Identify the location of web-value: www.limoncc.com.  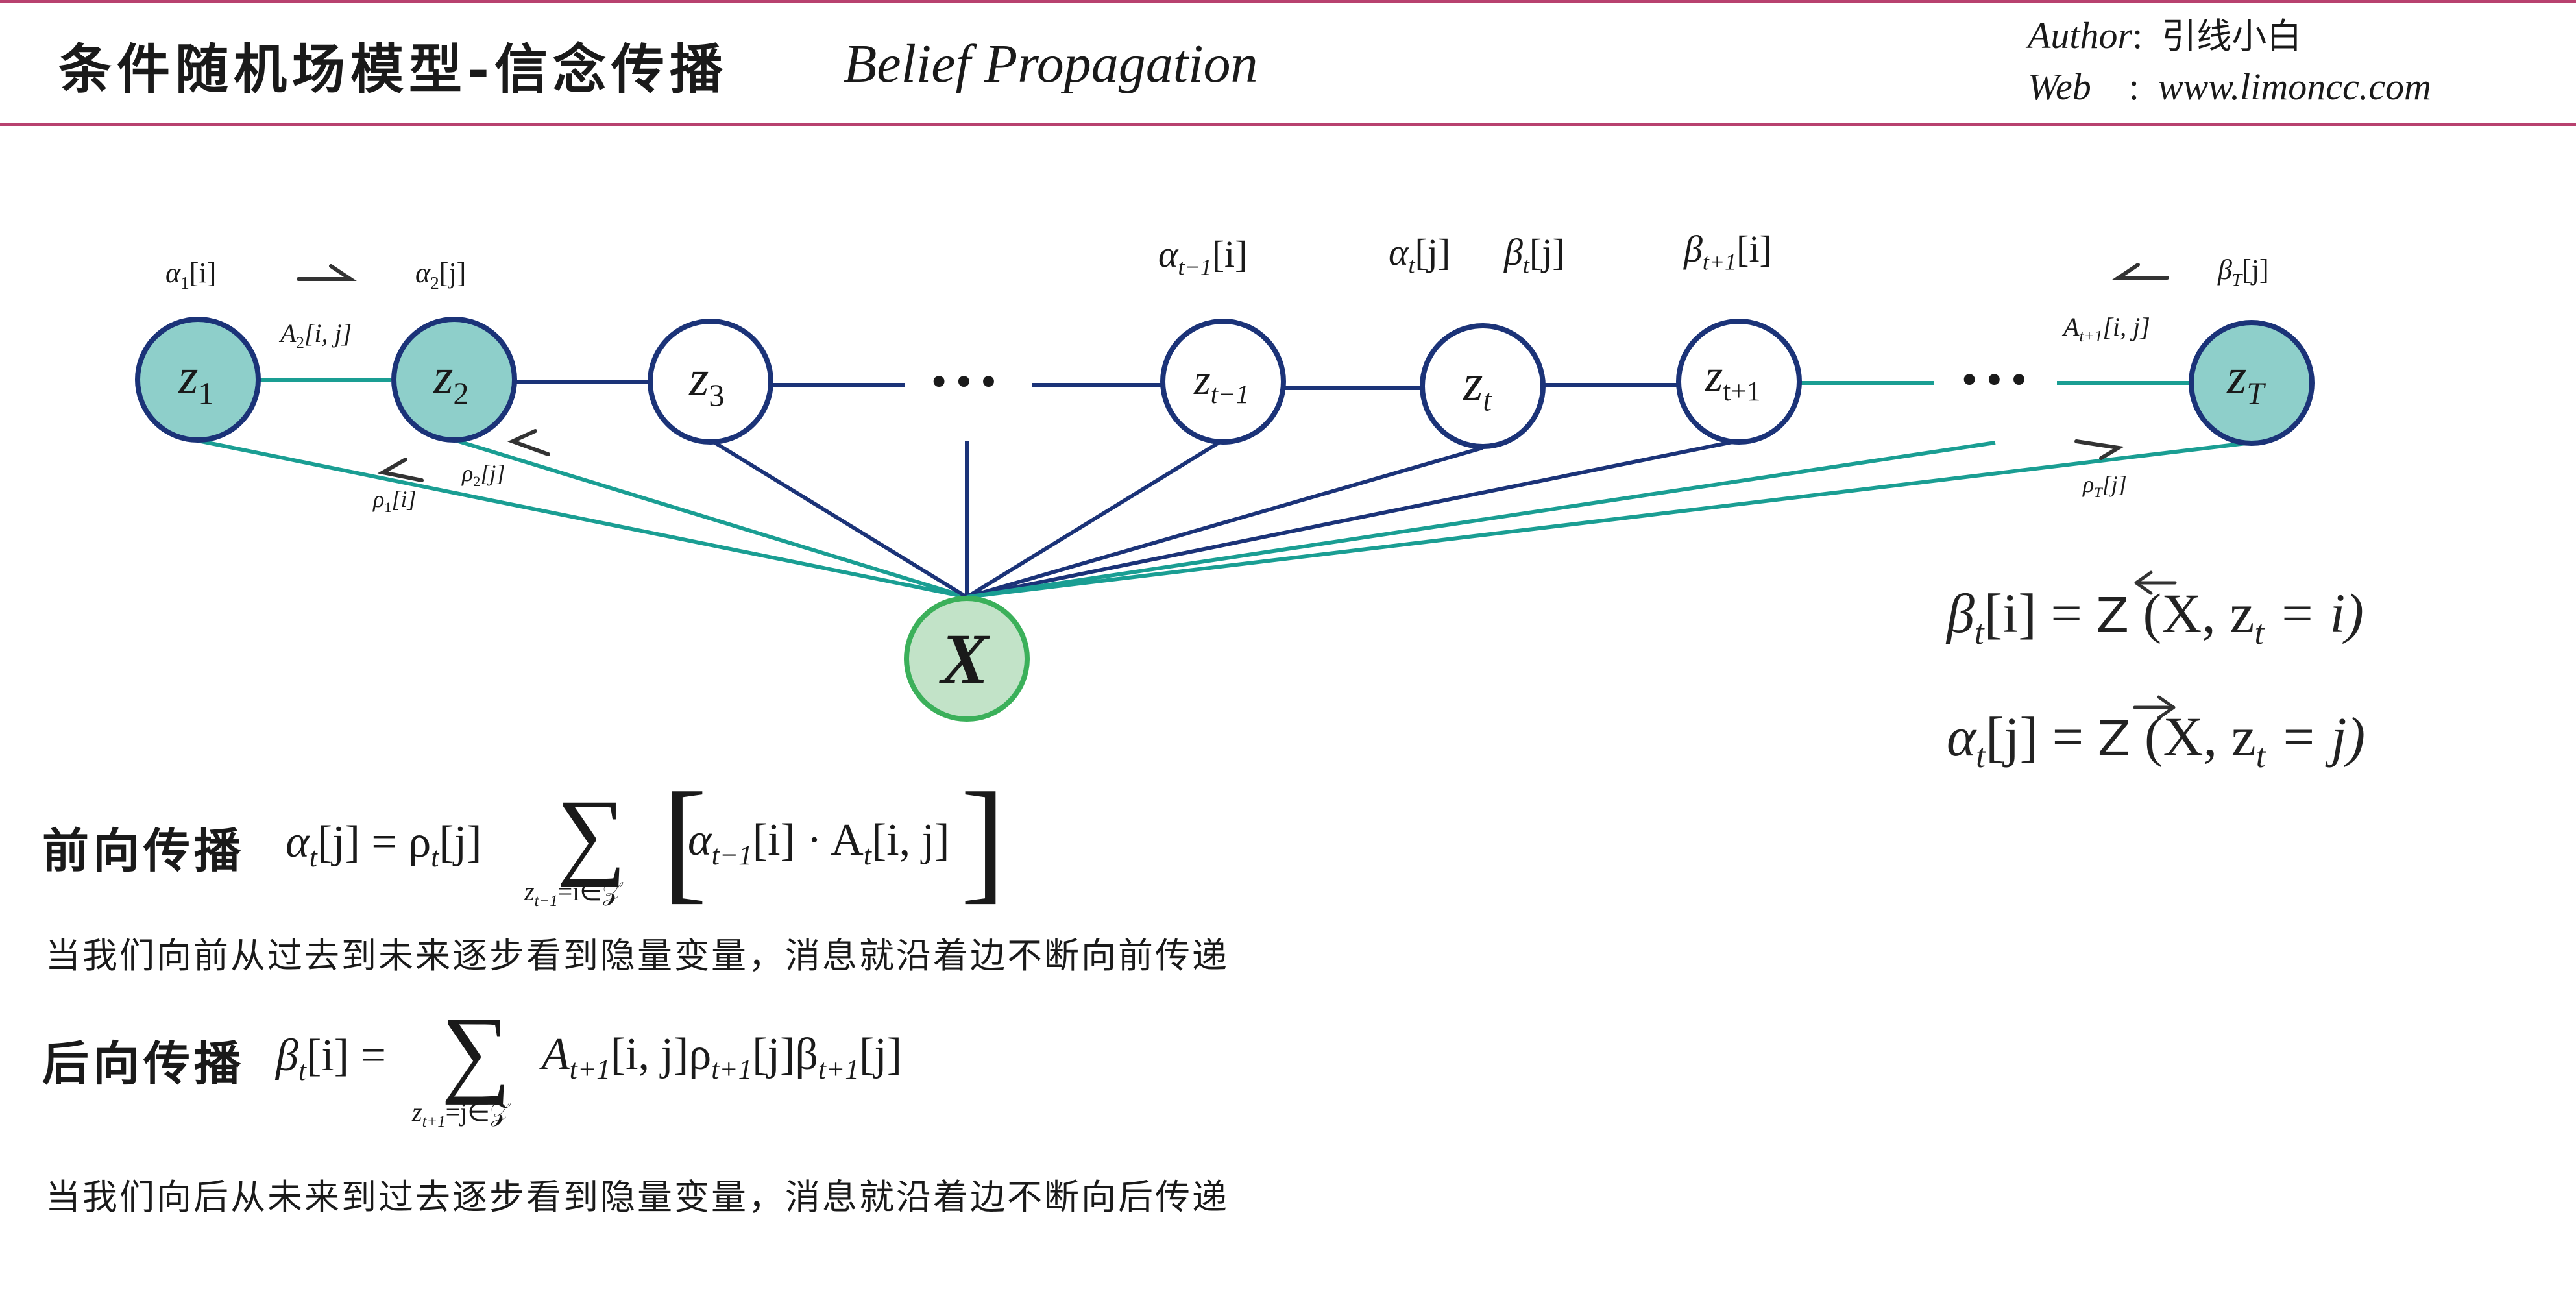
(2294, 87).